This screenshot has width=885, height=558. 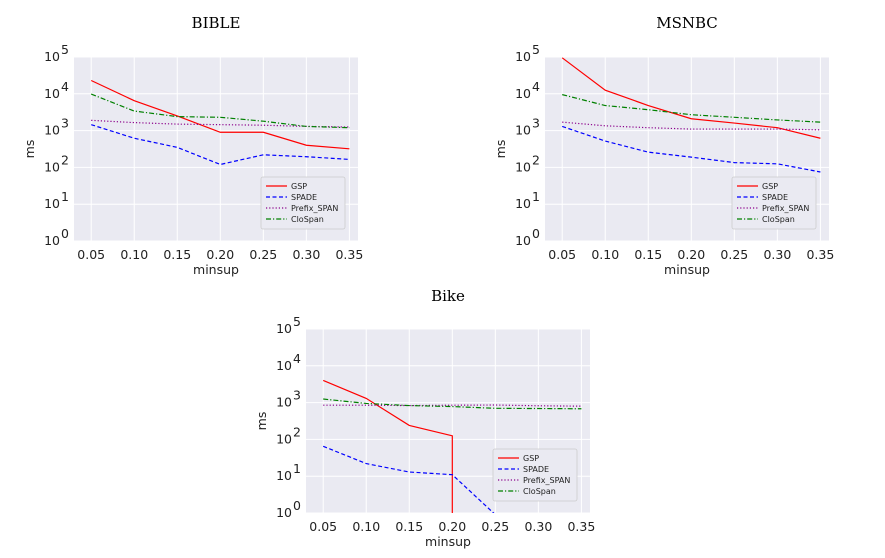 I want to click on chart-title: MSNBC, so click(x=687, y=23).